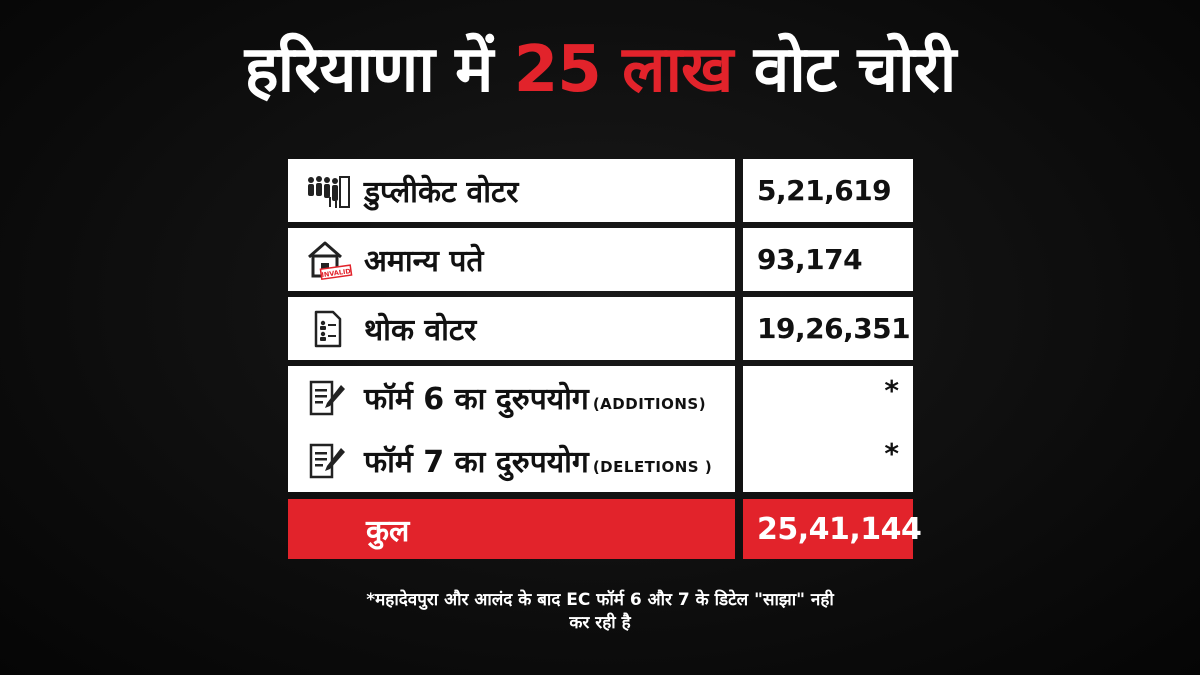 The image size is (1200, 675). I want to click on row-value: 19,26,351, so click(834, 328).